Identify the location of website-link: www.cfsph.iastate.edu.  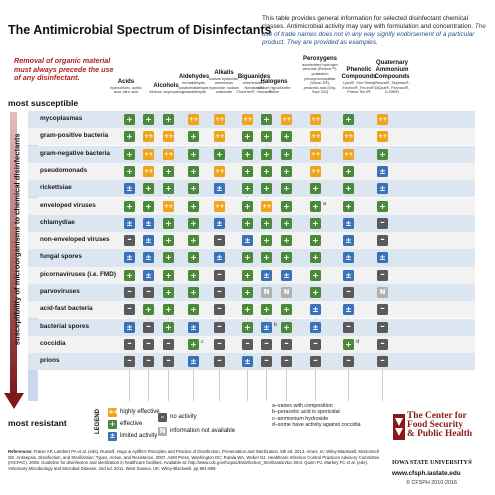
(426, 473).